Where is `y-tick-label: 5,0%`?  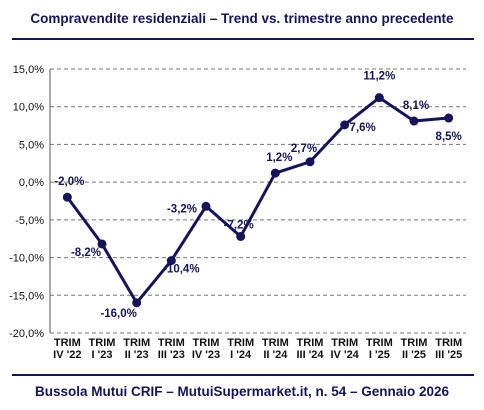 y-tick-label: 5,0% is located at coordinates (31, 145).